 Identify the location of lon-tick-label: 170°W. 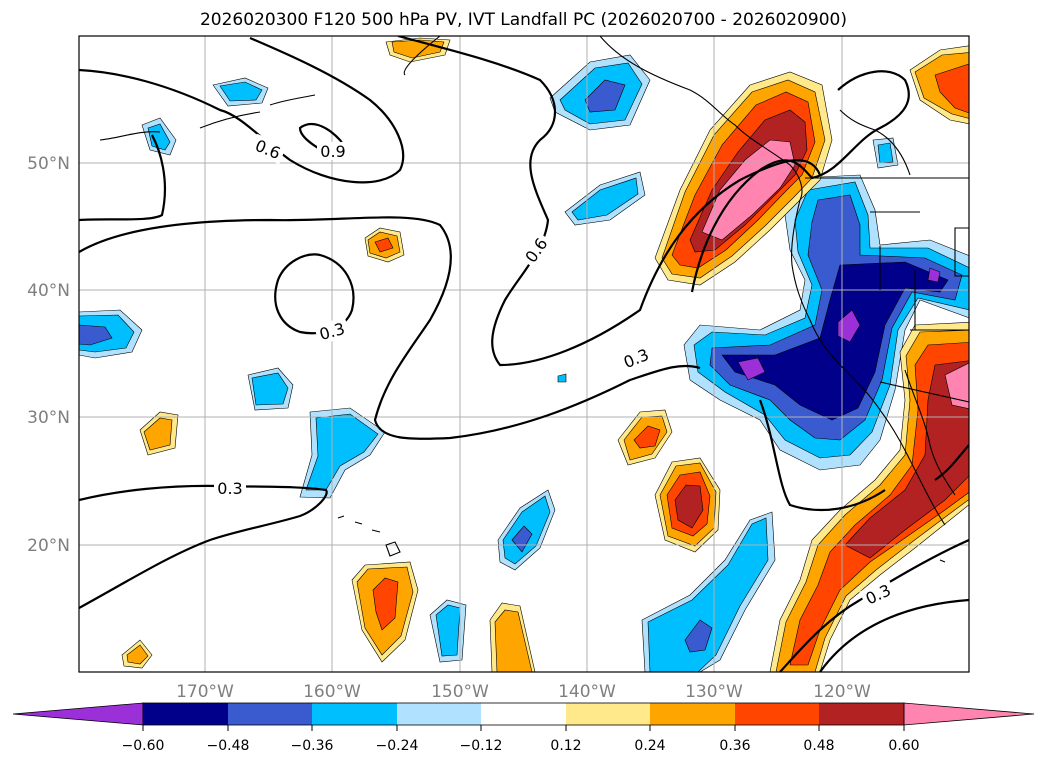
(205, 692).